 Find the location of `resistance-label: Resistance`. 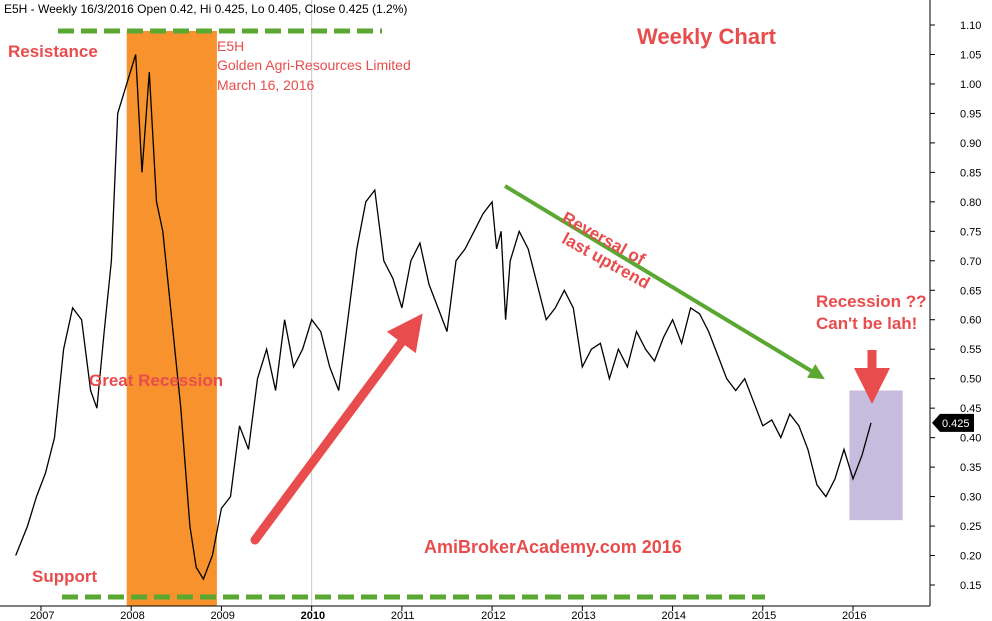

resistance-label: Resistance is located at coordinates (53, 51).